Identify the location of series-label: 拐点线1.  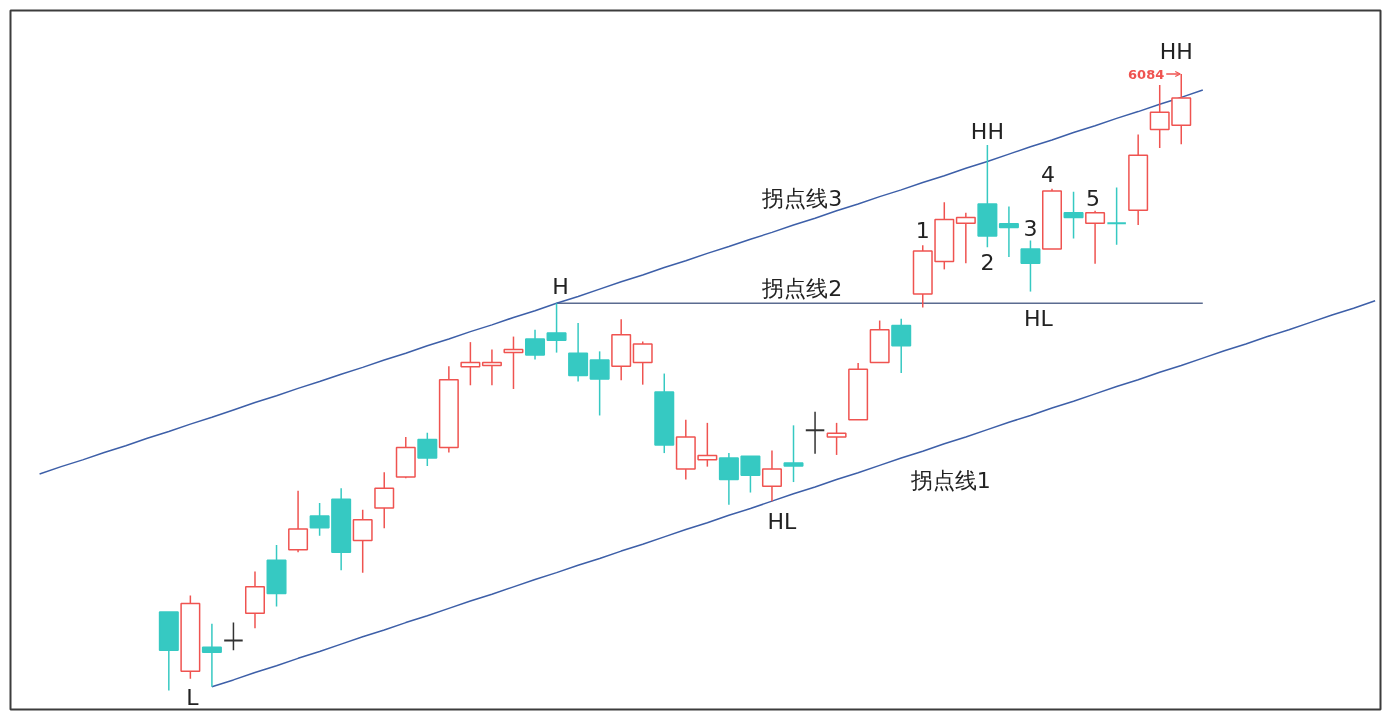
(950, 481).